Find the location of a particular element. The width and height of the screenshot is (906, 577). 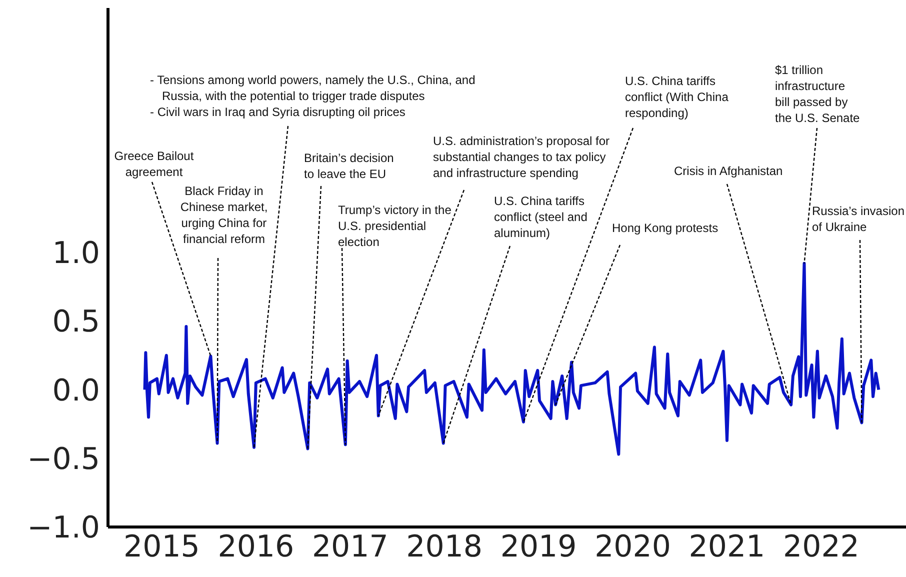

x-tick-label: 2015 is located at coordinates (162, 546).